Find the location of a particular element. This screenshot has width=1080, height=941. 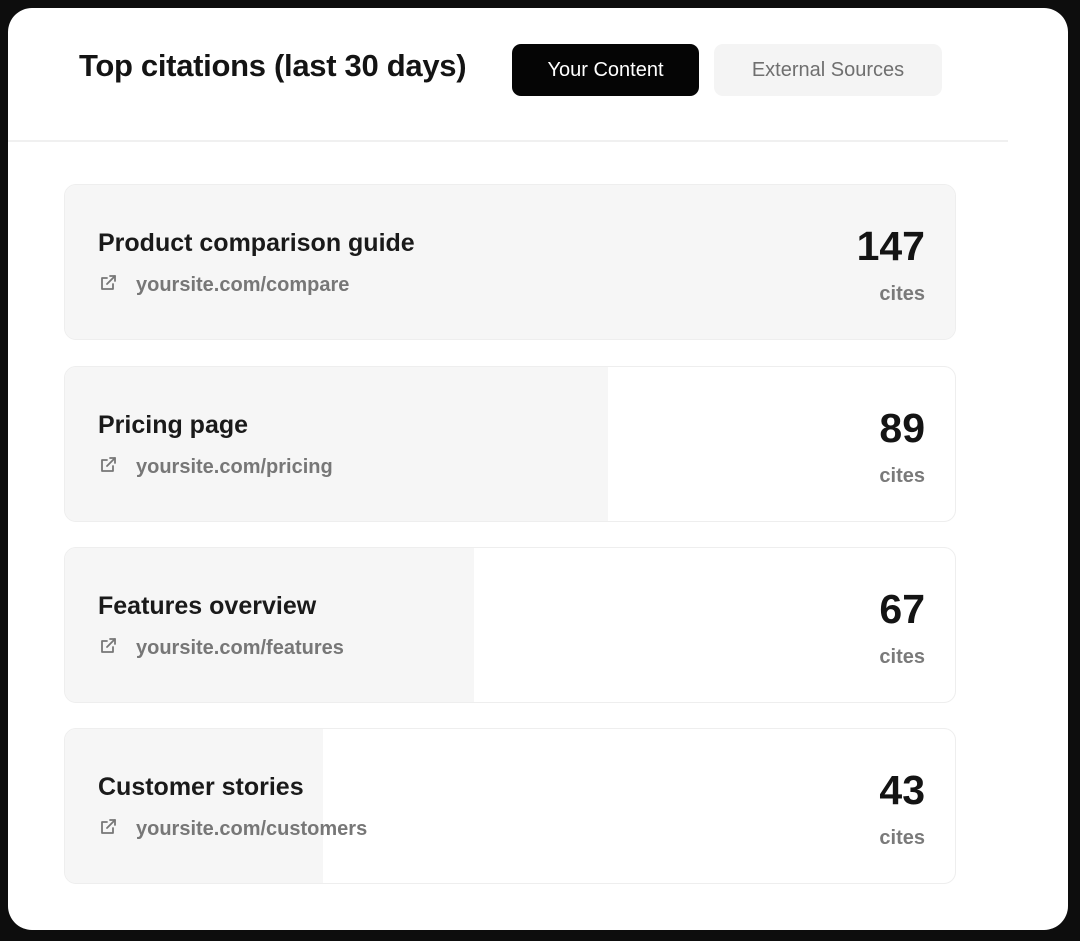

citation-title: Features overview is located at coordinates (207, 606).